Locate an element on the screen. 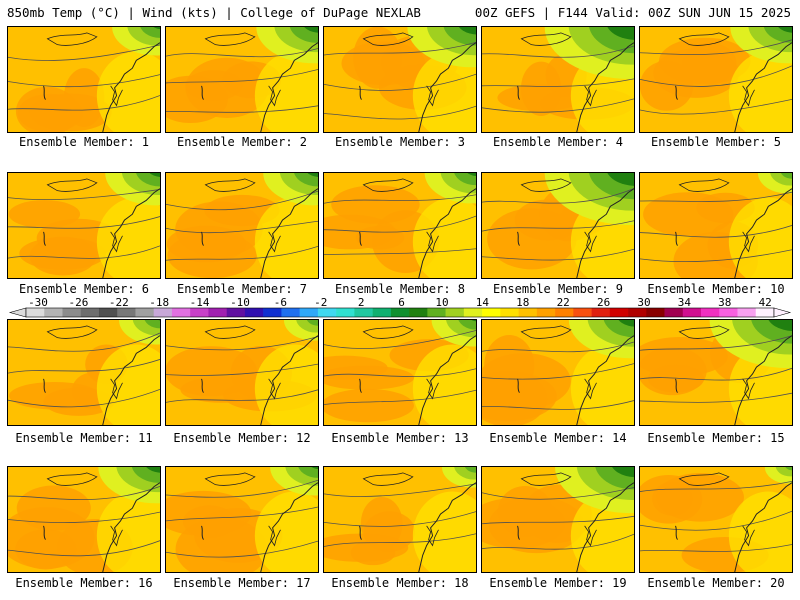  colorbar-tick-label: 38 is located at coordinates (724, 302).